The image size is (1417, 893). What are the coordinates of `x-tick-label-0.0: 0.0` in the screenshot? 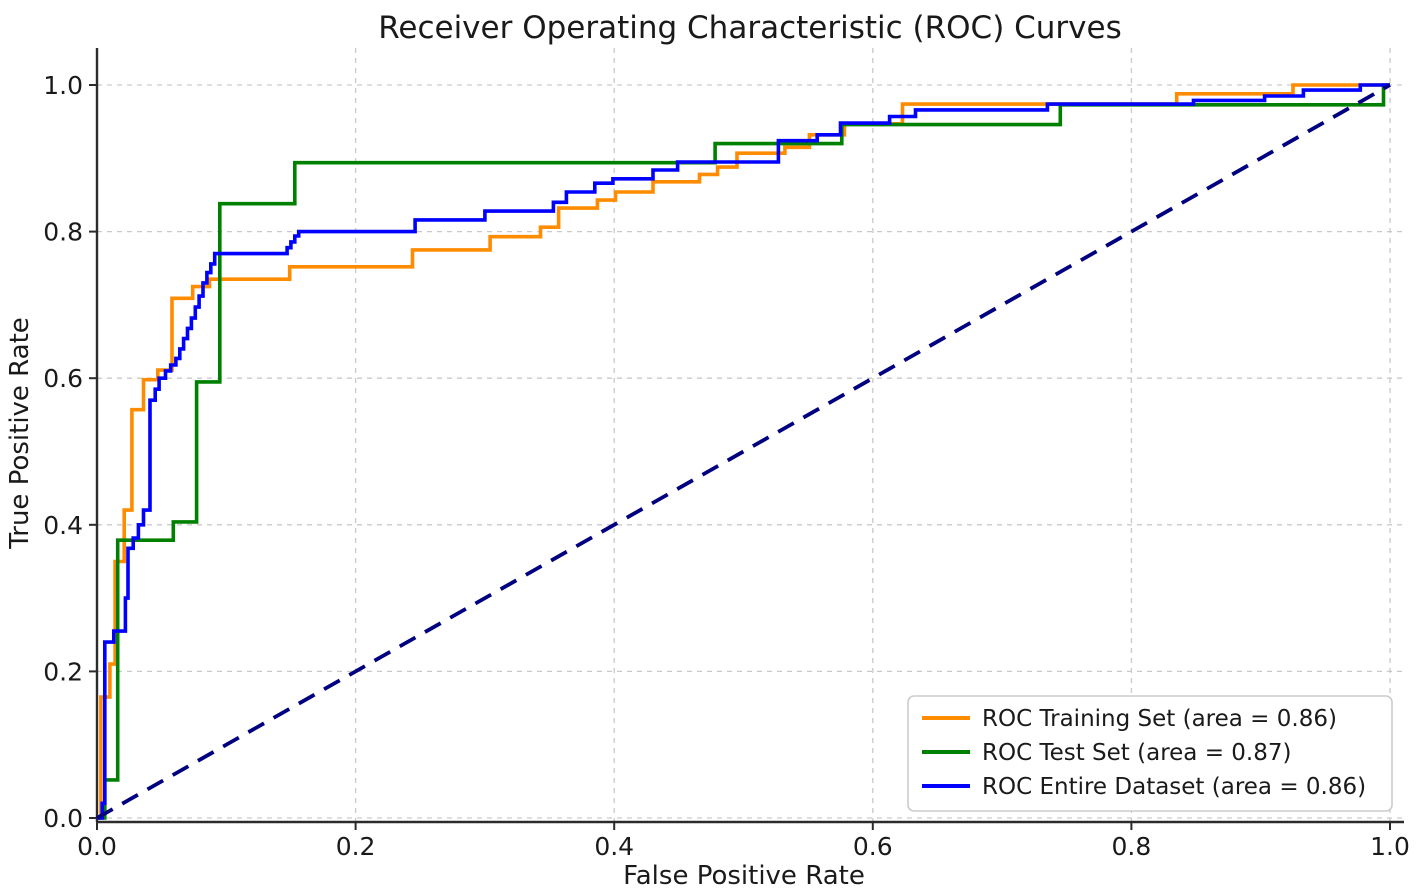 It's located at (97, 846).